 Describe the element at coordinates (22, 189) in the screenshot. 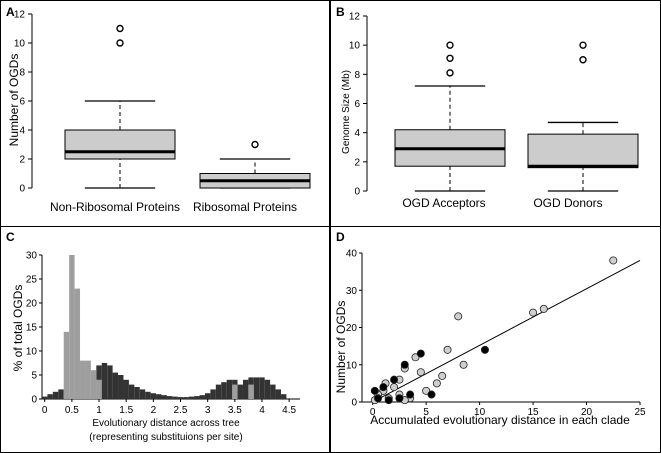

I see `panel-a-y-tick-label: 0` at that location.